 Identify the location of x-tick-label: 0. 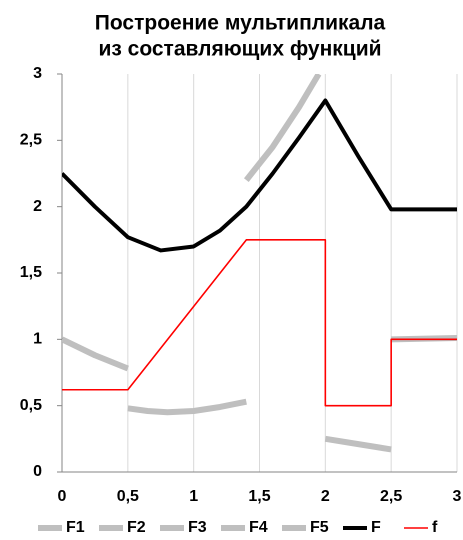
(62, 496).